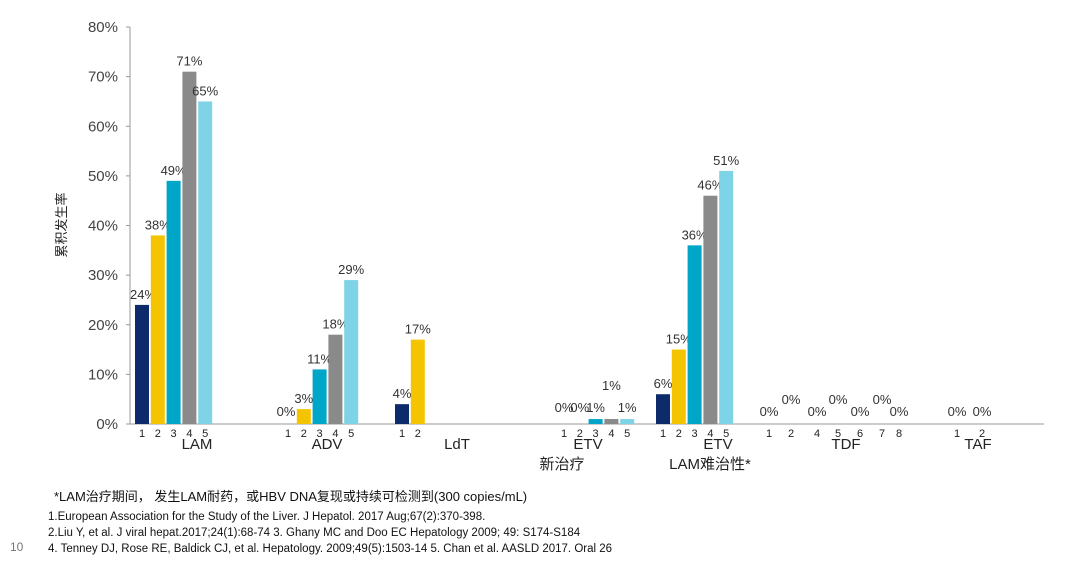  I want to click on y-tick-label: 30%, so click(103, 275).